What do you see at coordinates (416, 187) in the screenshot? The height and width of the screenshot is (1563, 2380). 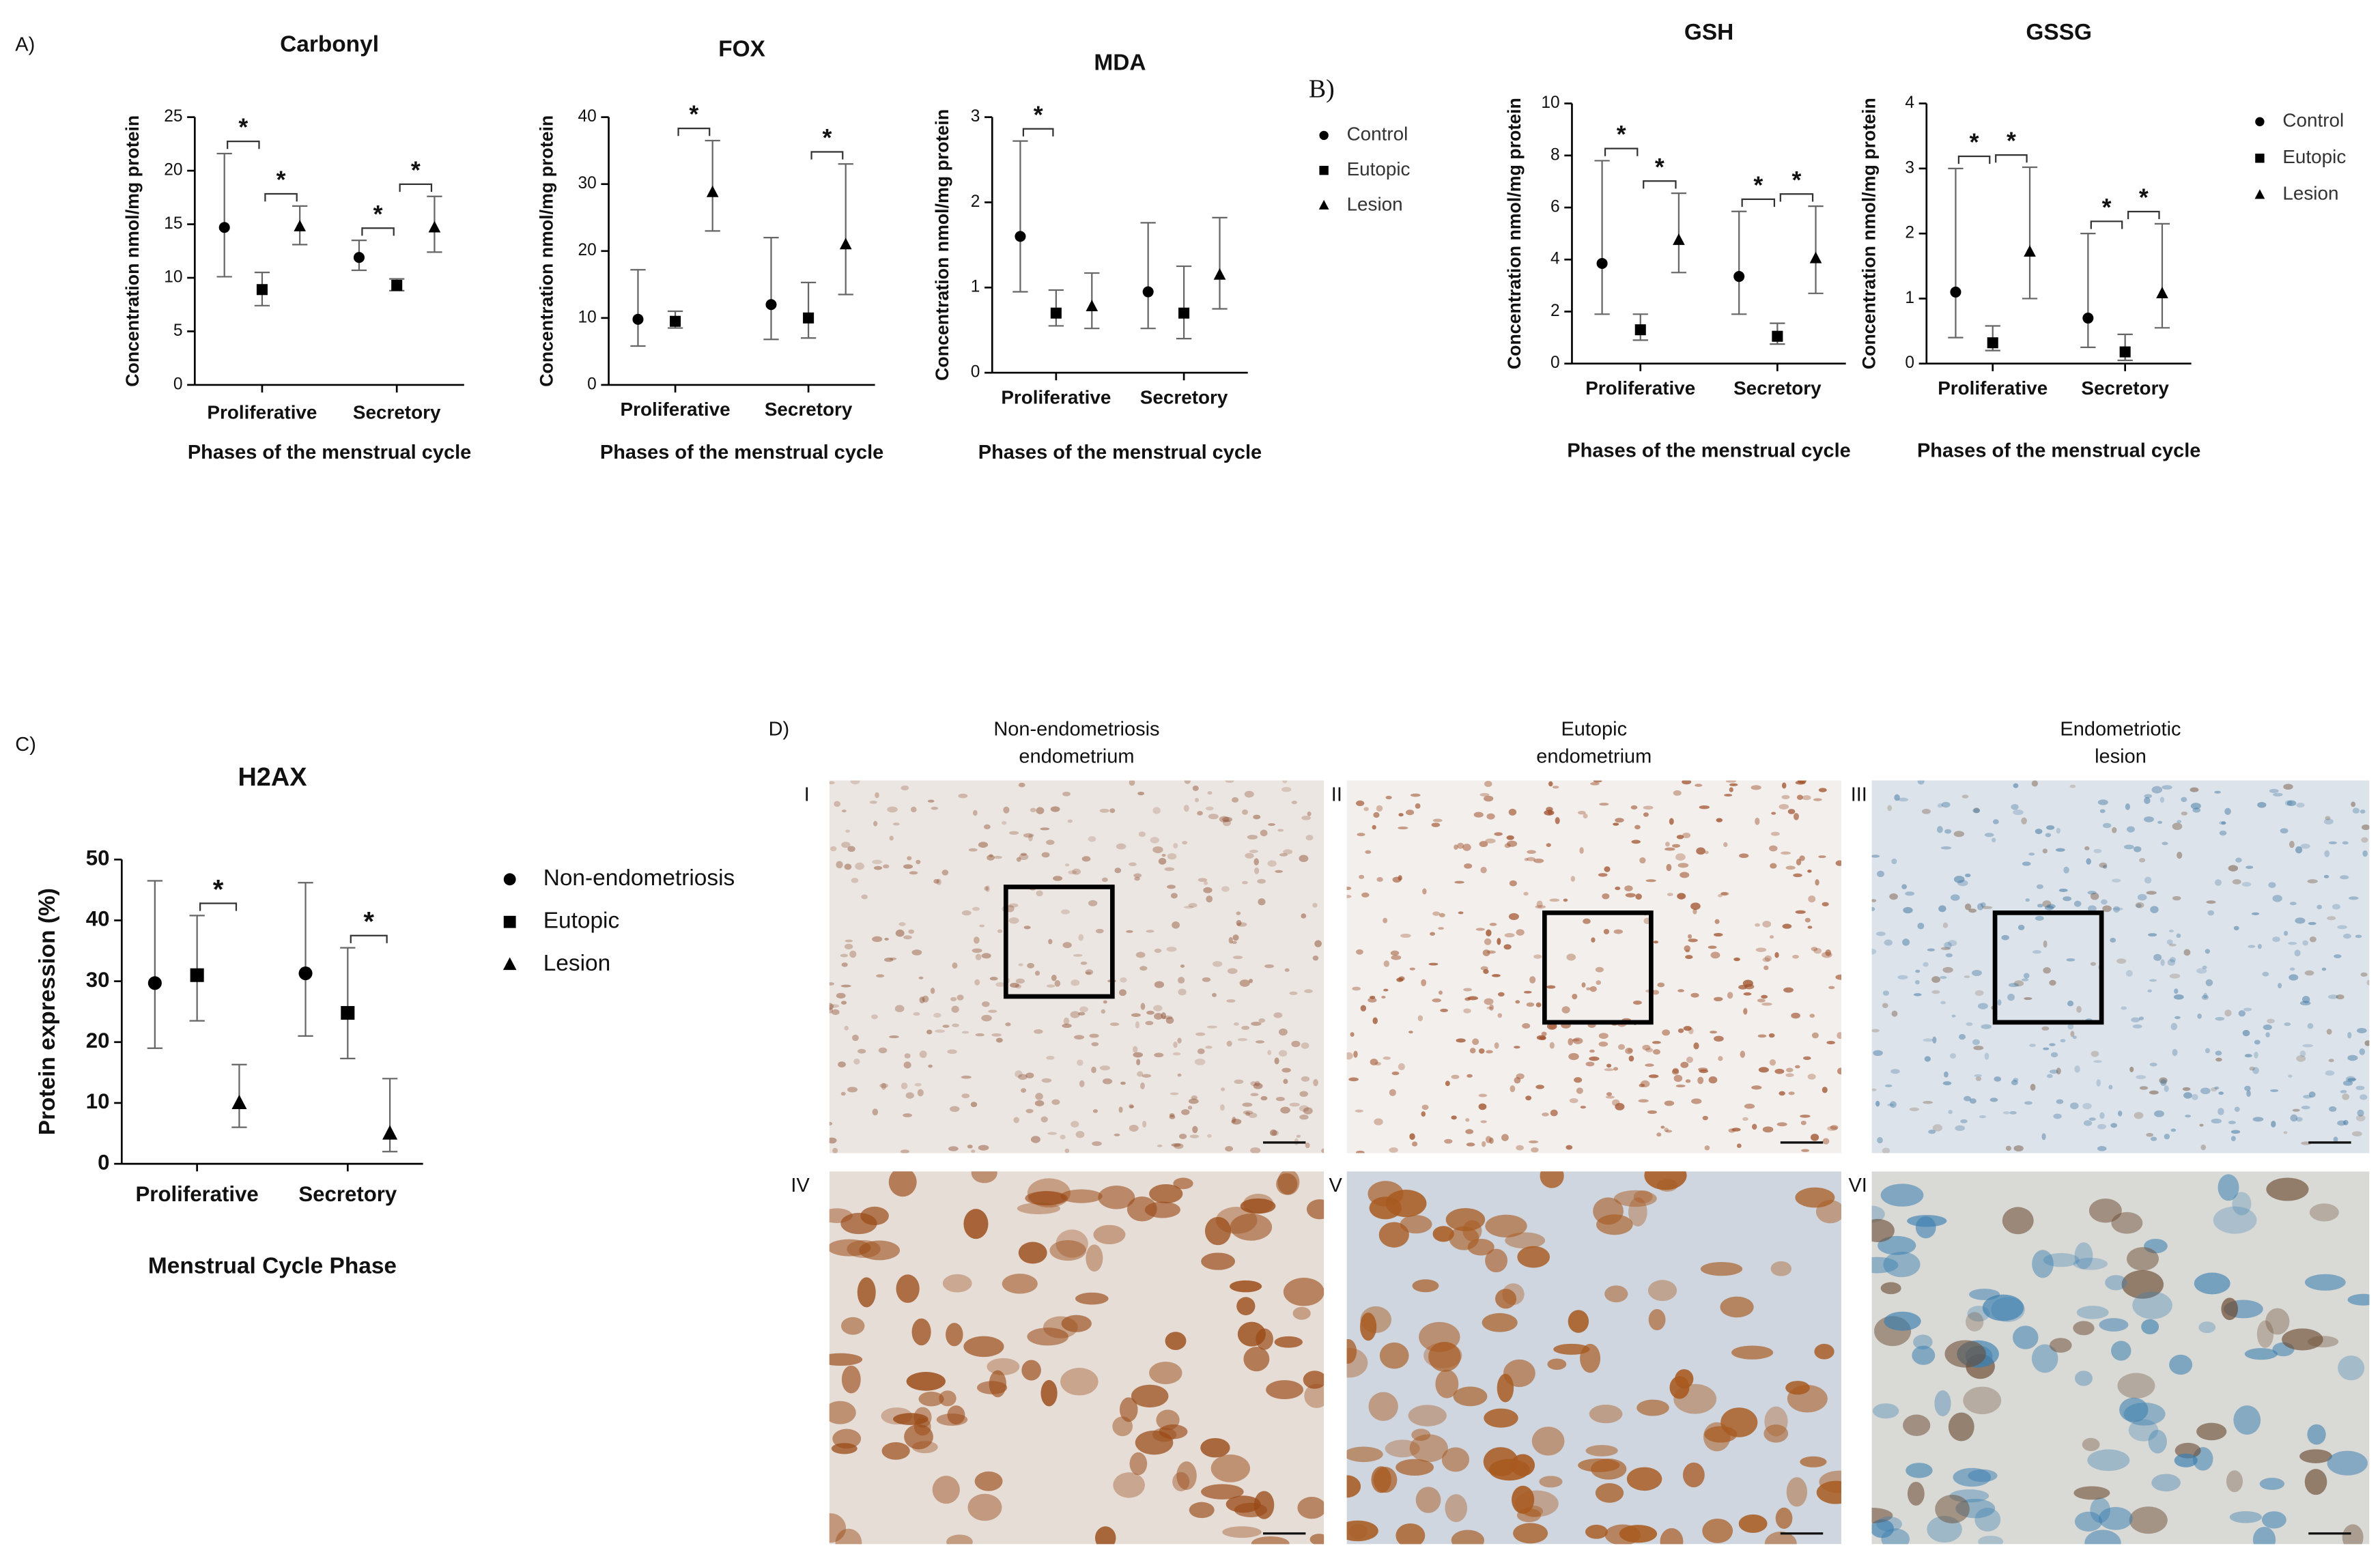 I see `significance-bracket` at bounding box center [416, 187].